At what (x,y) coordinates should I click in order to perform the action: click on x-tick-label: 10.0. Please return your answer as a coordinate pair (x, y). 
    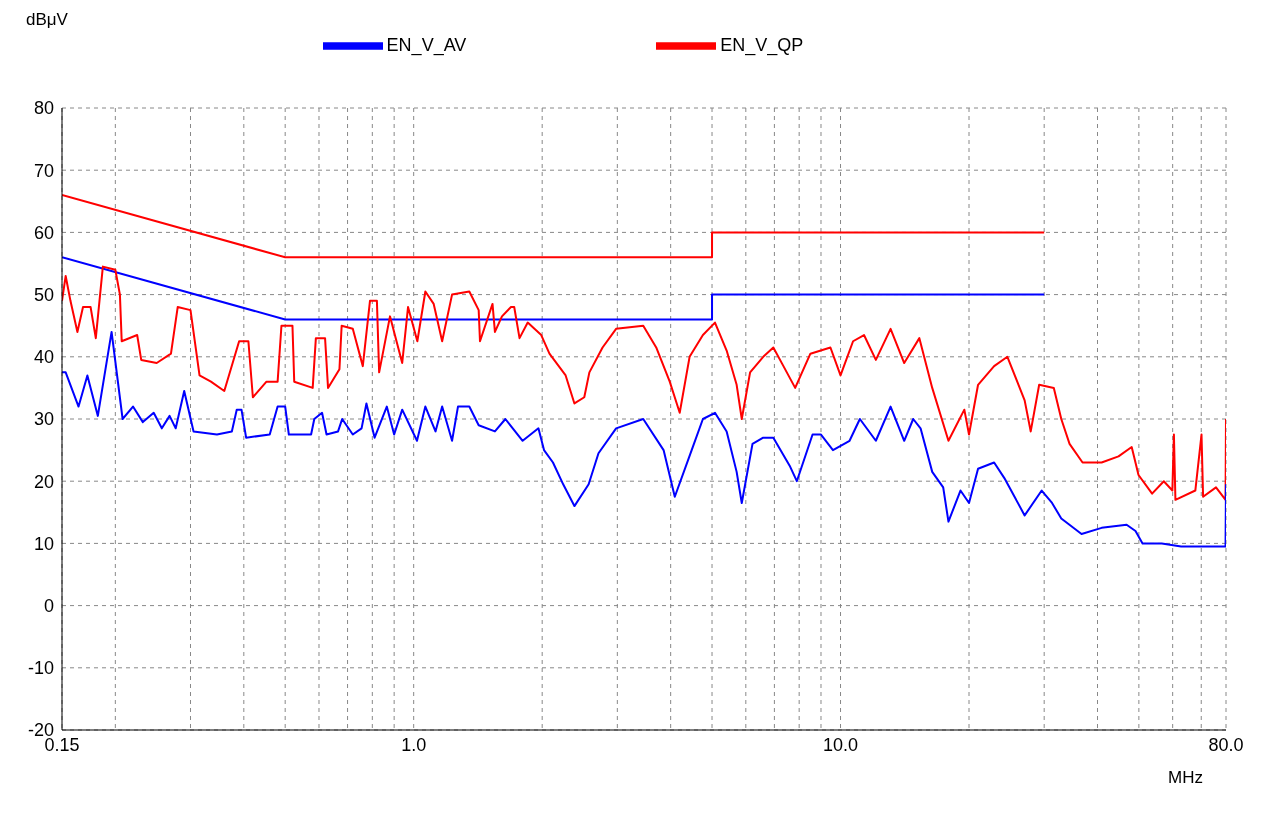
    Looking at the image, I should click on (841, 744).